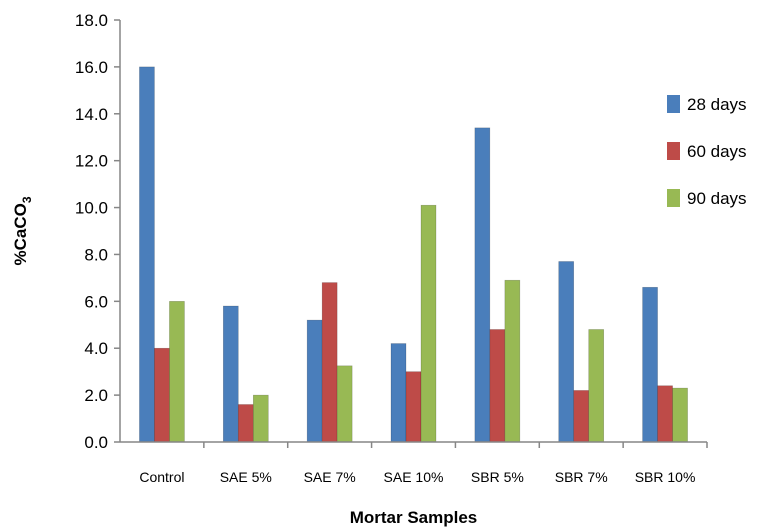  Describe the element at coordinates (96, 395) in the screenshot. I see `y-tick-label: 2.0` at that location.